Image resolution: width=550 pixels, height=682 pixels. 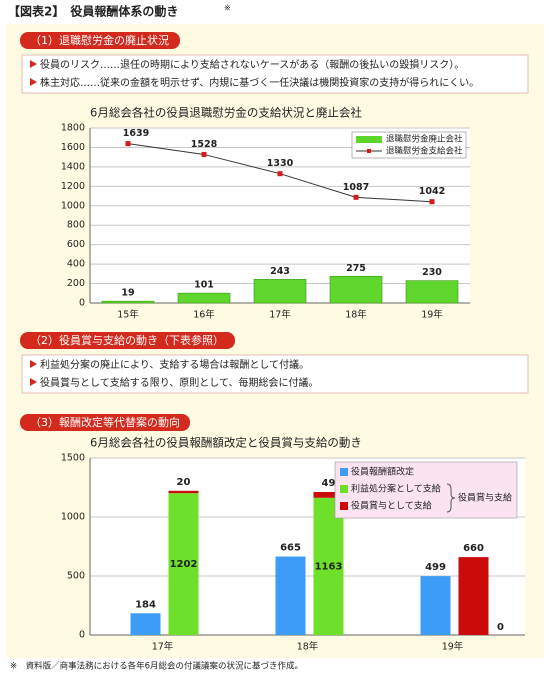 I want to click on value-label: 665, so click(x=290, y=548).